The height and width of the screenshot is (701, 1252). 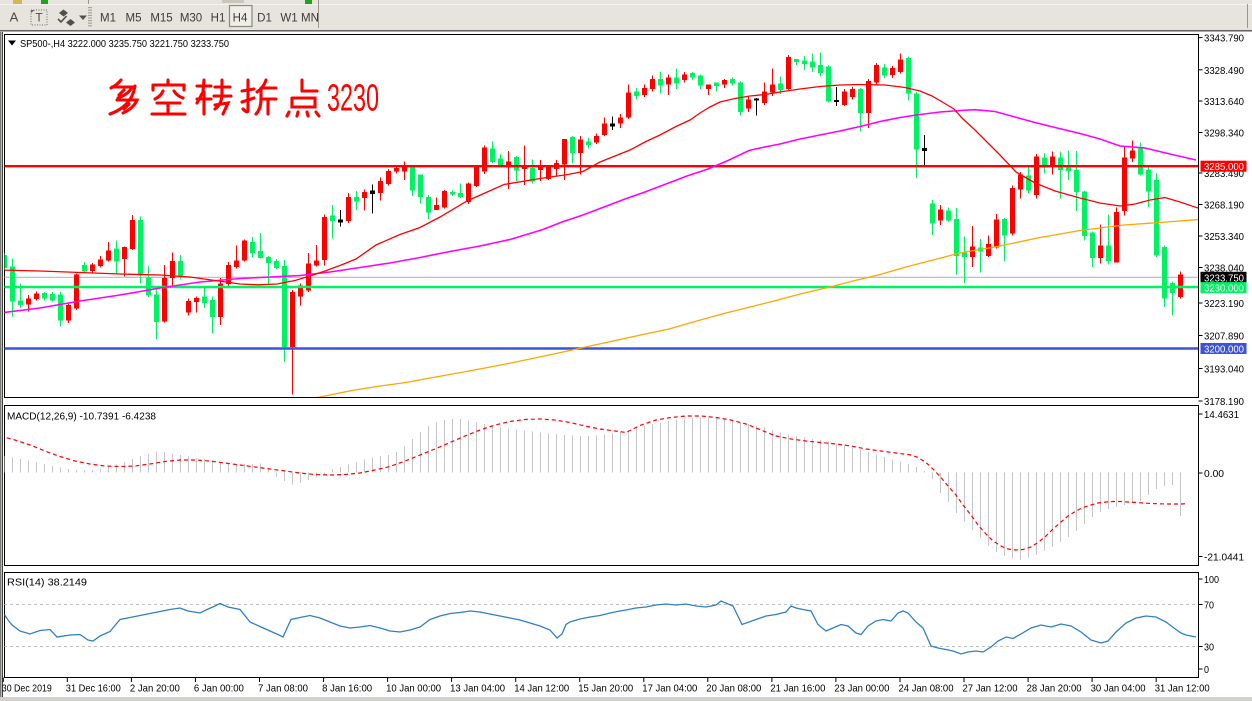 What do you see at coordinates (1211, 580) in the screenshot?
I see `svg-text: 100` at bounding box center [1211, 580].